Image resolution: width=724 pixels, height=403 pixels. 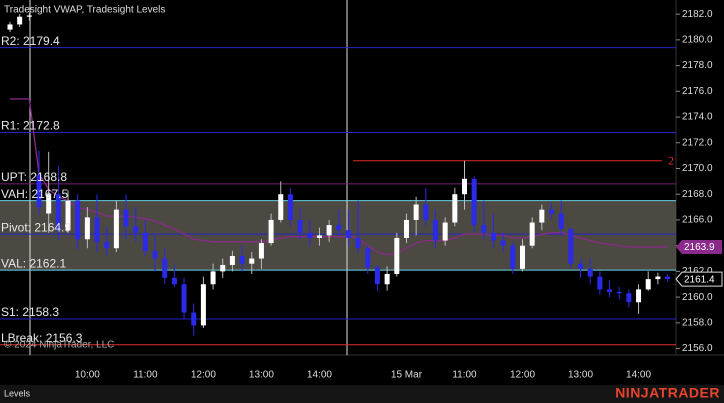 I want to click on brand-logo: NINJATRADER, so click(x=667, y=393).